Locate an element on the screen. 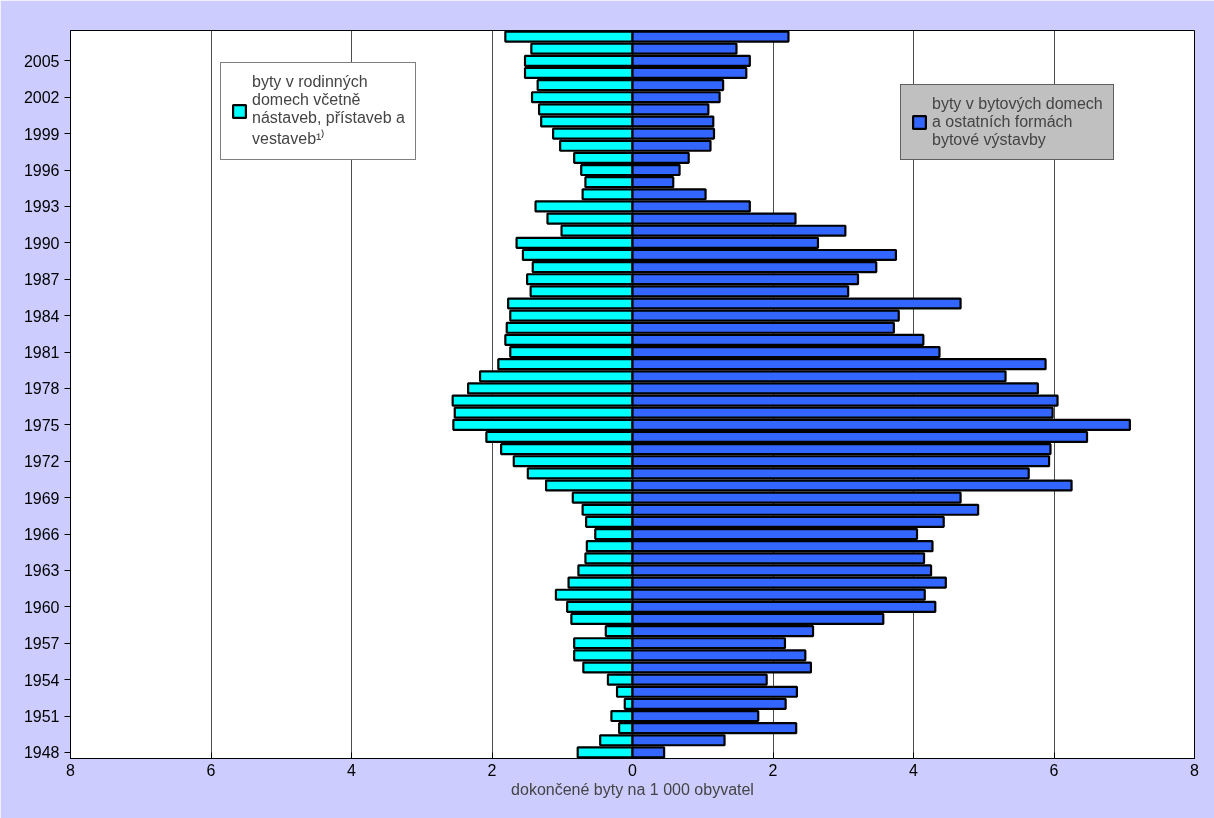  legend-label: byty v bytových domech a ostatních formách bytové výstavby is located at coordinates (1017, 122).